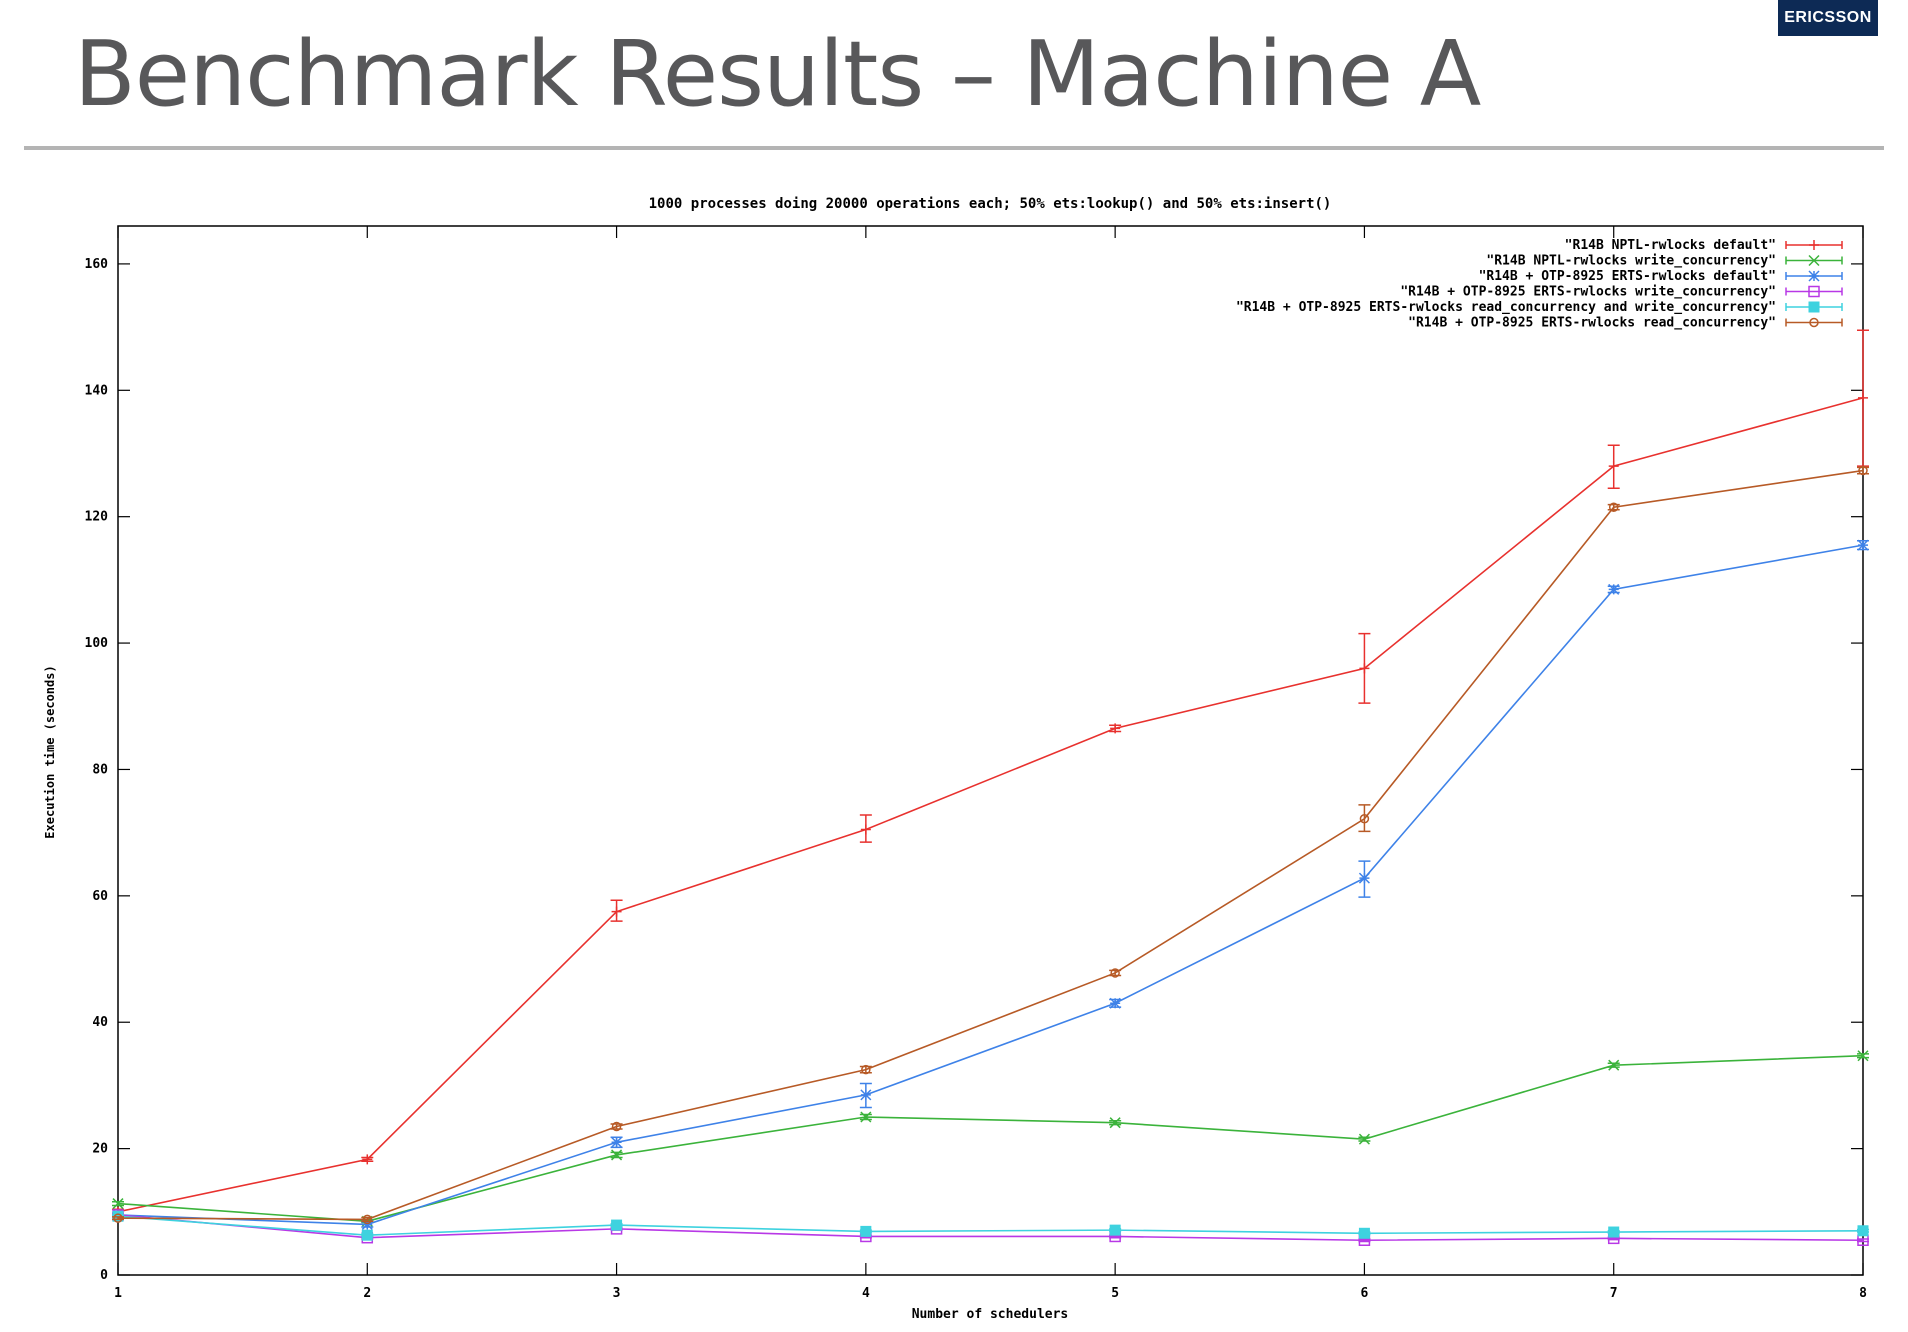 The width and height of the screenshot is (1908, 1332). I want to click on x-tick-label: 8, so click(1863, 1293).